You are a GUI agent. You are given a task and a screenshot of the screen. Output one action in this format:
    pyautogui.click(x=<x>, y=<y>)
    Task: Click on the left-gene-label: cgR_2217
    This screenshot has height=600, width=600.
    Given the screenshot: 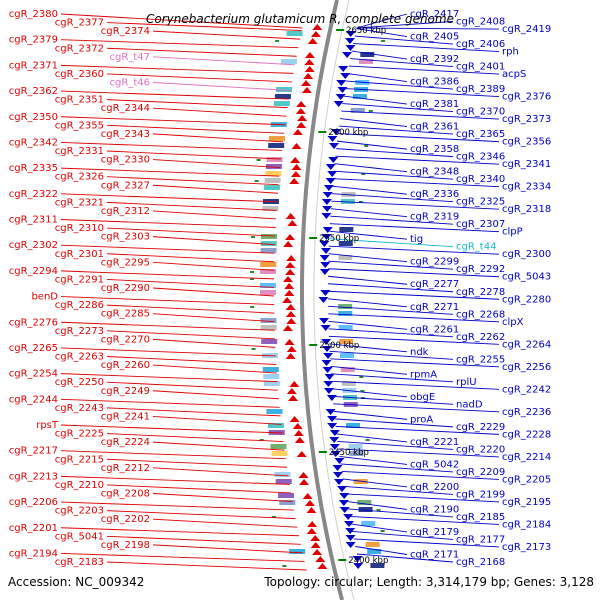 What is the action you would take?
    pyautogui.click(x=33, y=451)
    